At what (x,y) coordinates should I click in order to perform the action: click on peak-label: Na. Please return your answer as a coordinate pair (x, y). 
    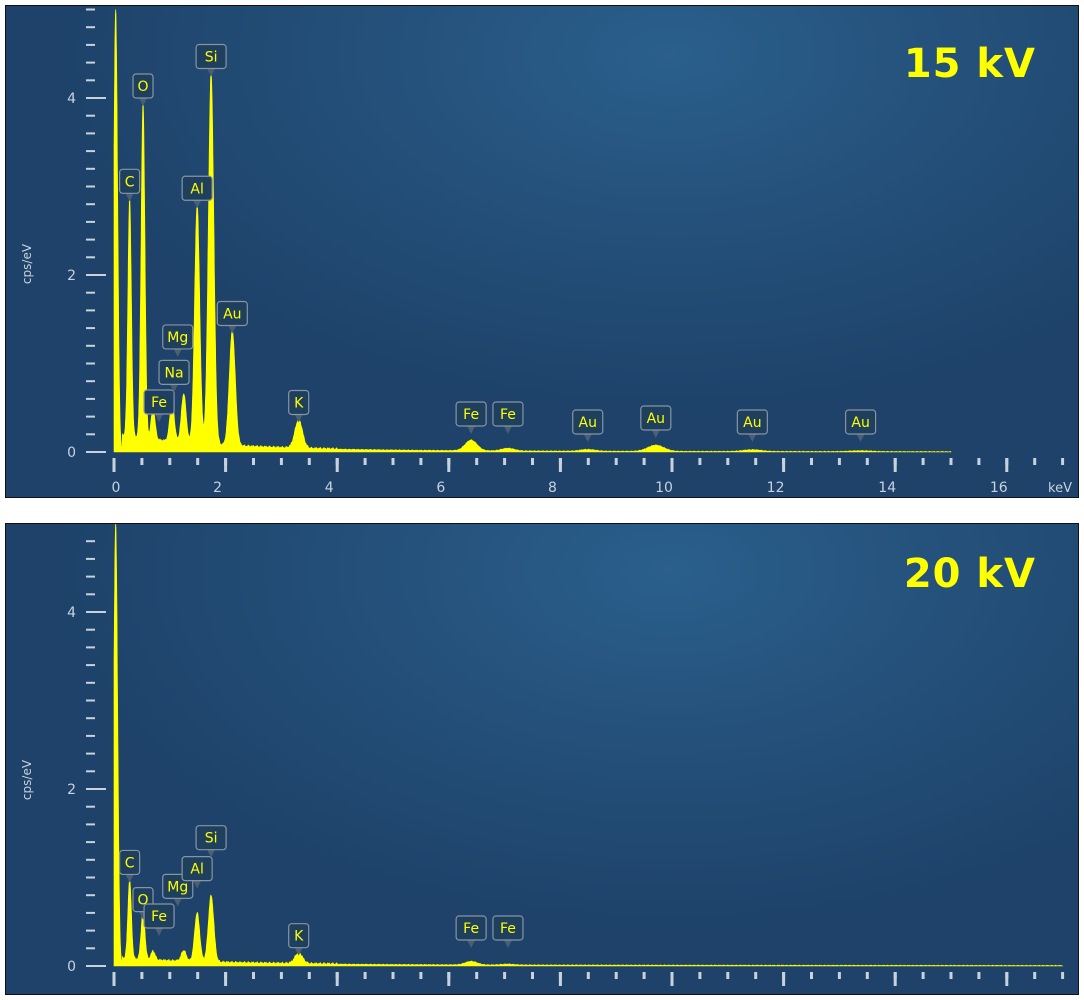
    Looking at the image, I should click on (174, 373).